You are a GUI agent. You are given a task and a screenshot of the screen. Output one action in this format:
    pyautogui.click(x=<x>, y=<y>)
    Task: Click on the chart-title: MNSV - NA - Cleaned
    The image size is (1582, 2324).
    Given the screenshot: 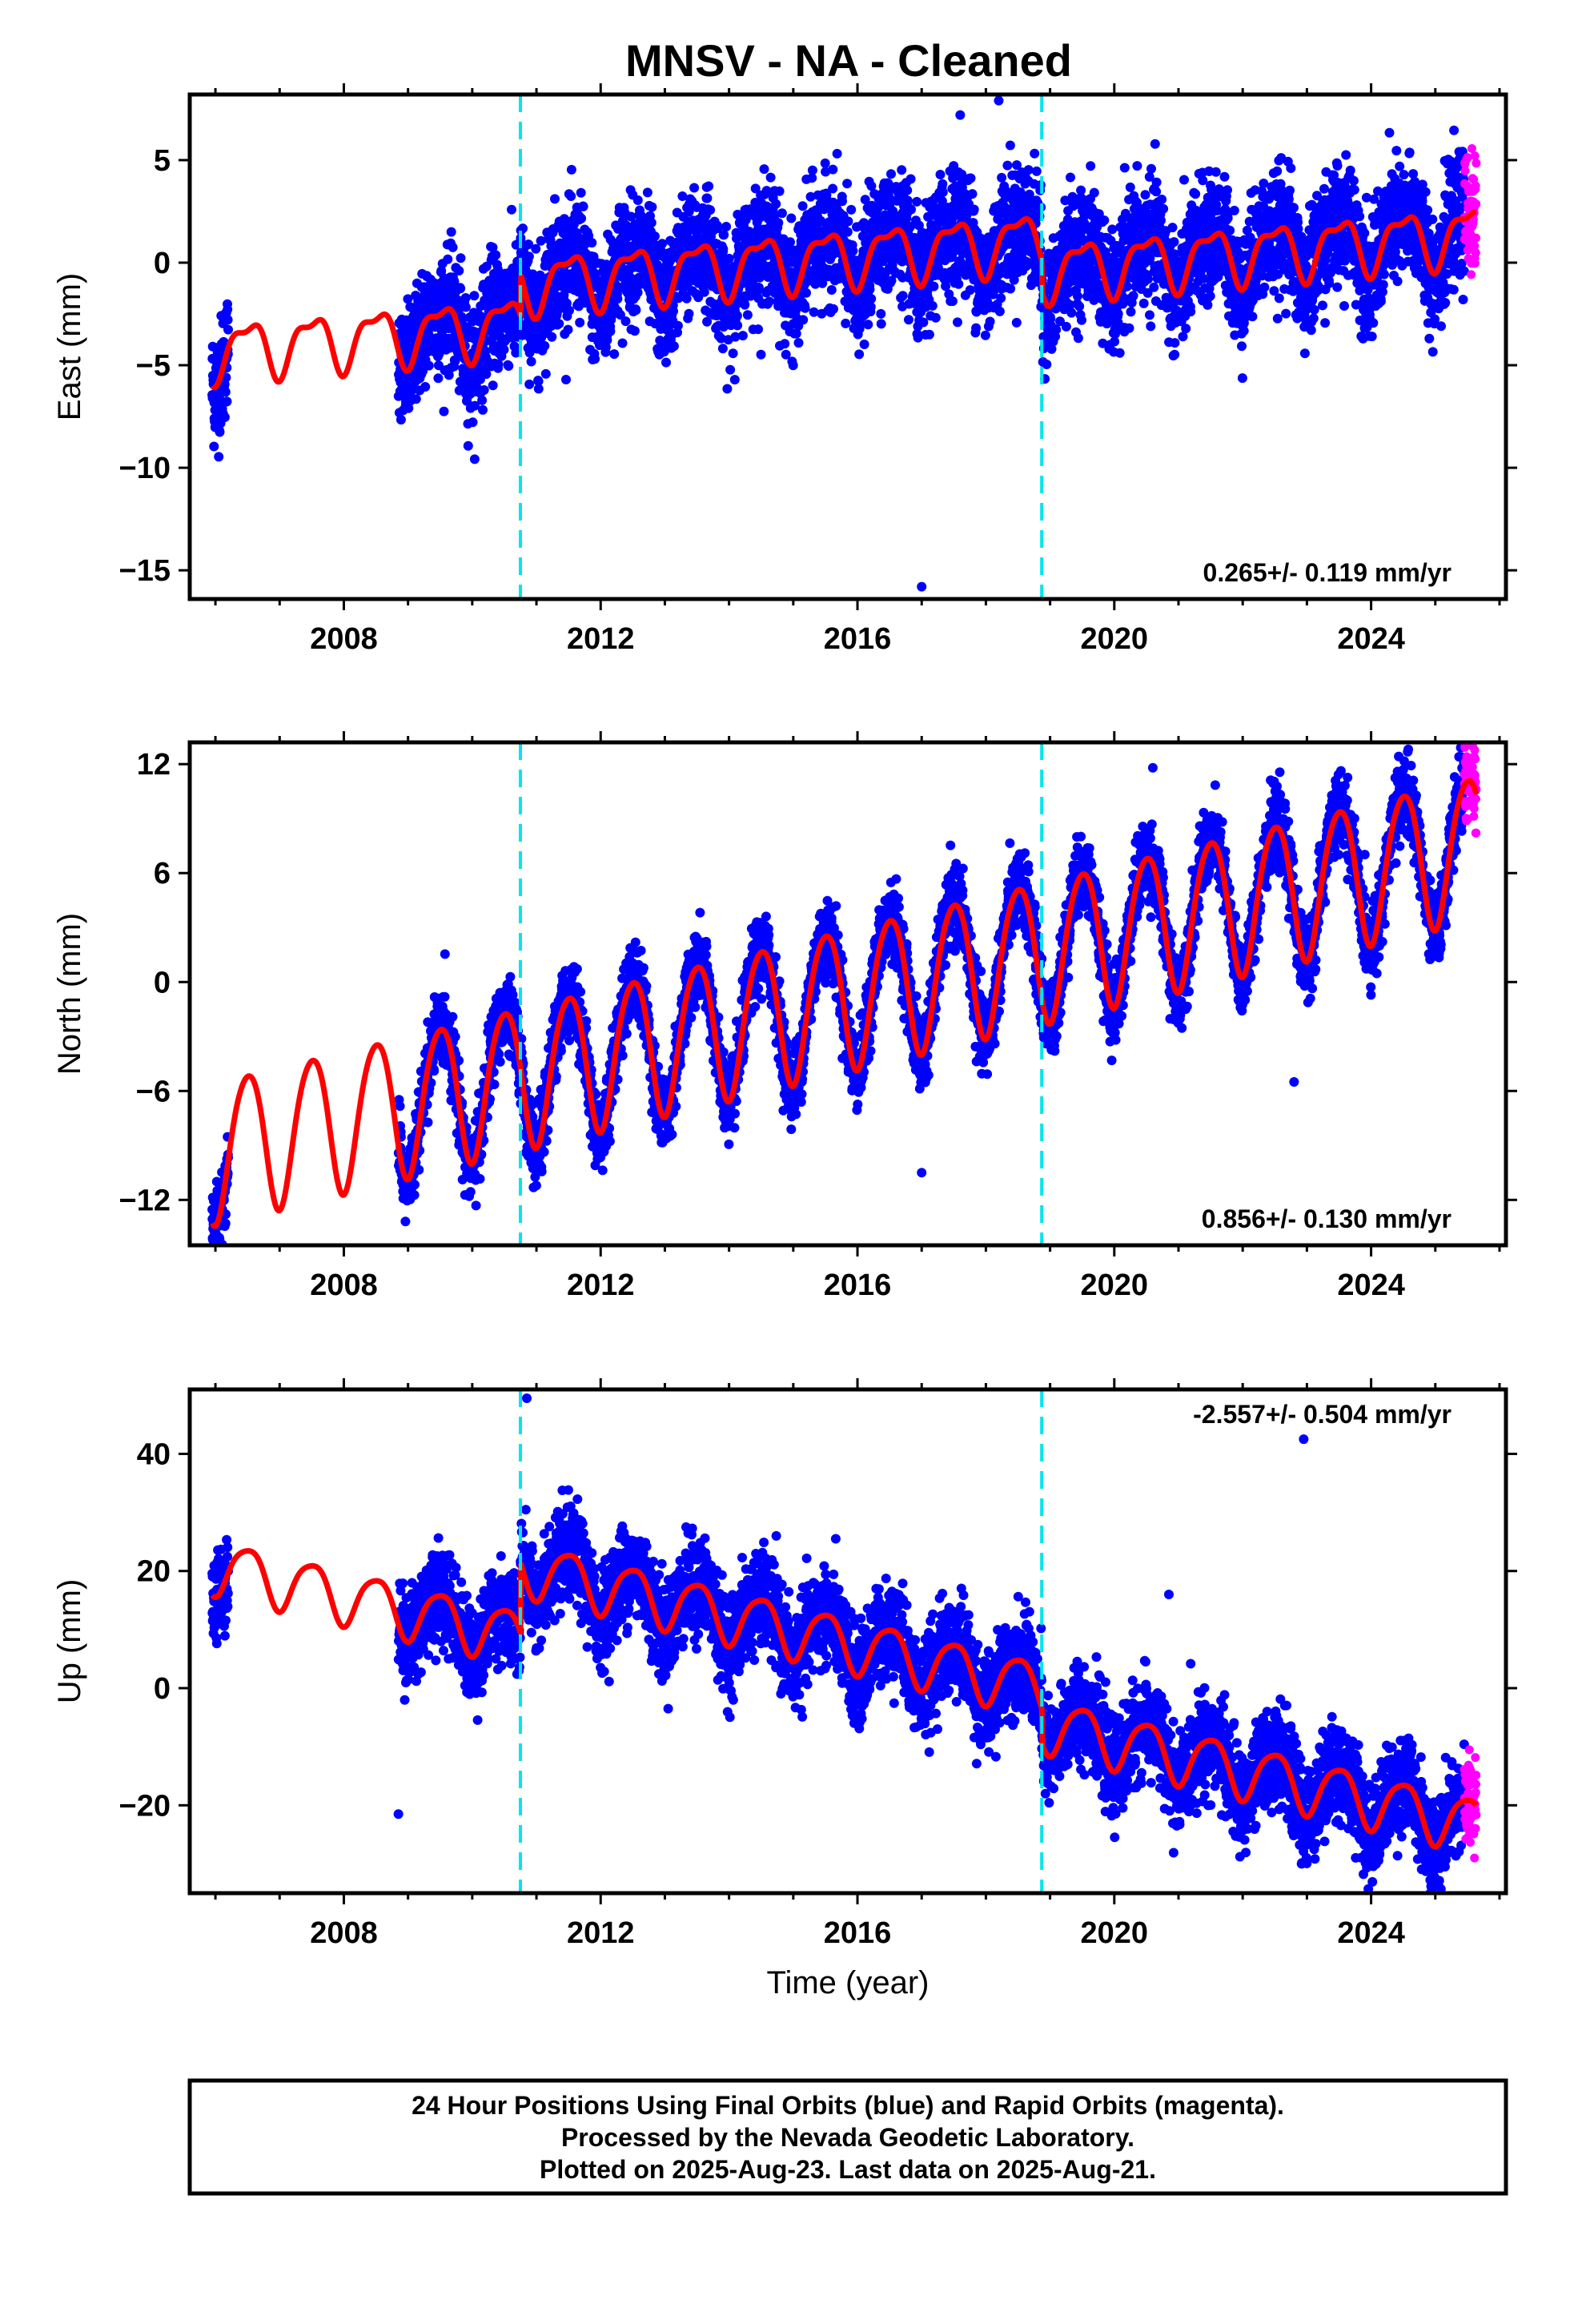 What is the action you would take?
    pyautogui.click(x=848, y=60)
    